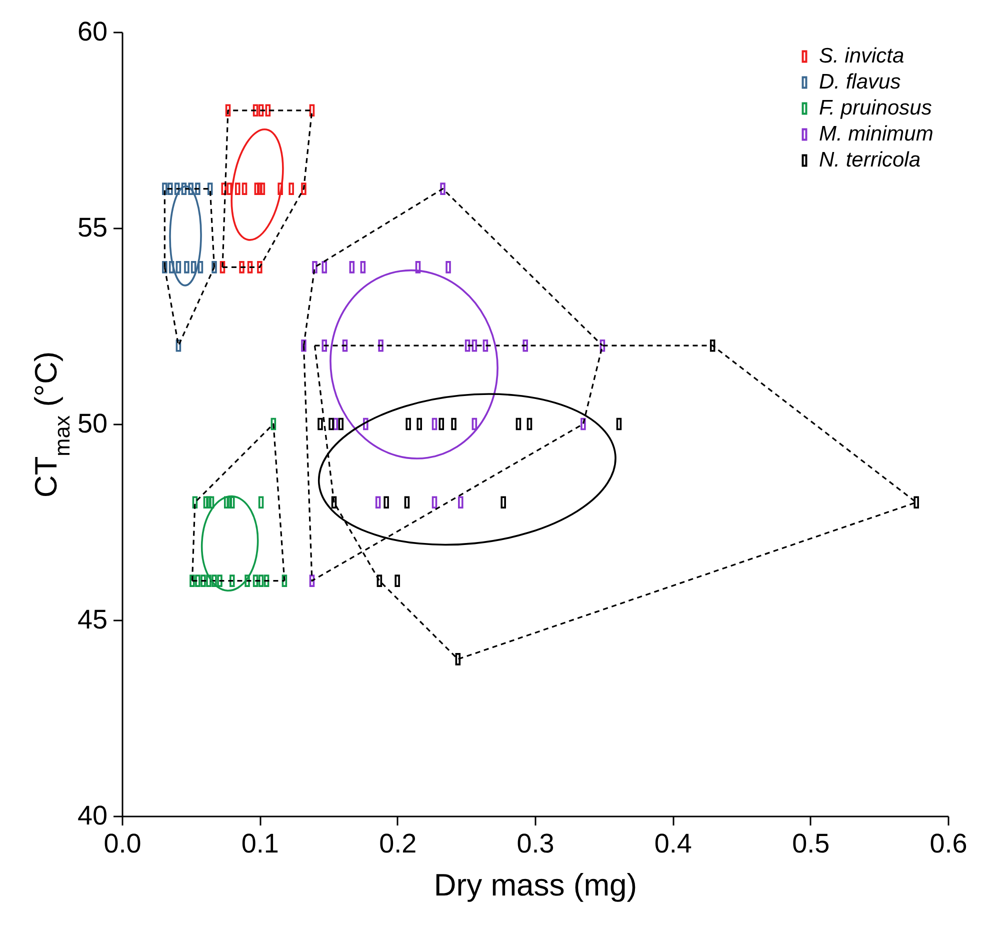  What do you see at coordinates (260, 843) in the screenshot?
I see `x-tick-label: 0.1` at bounding box center [260, 843].